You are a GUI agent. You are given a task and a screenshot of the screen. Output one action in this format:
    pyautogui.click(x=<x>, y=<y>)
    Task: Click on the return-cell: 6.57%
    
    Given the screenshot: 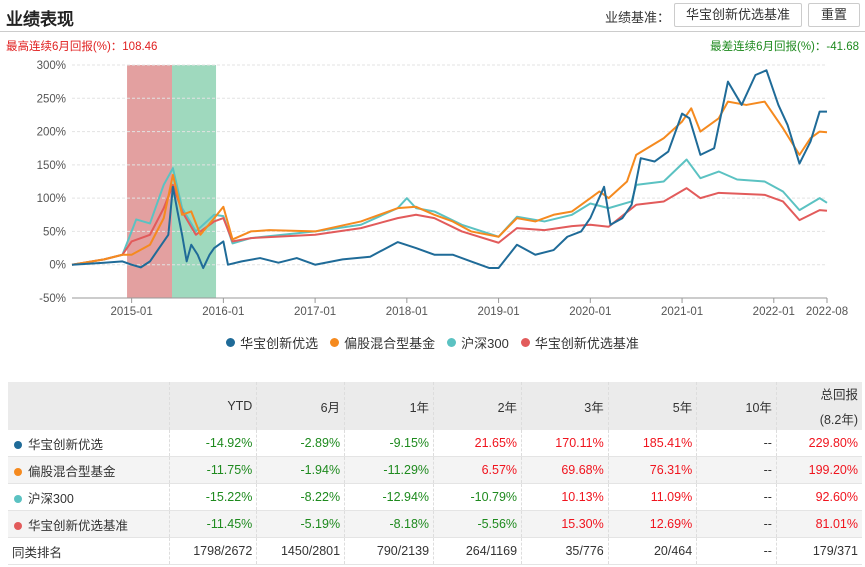 What is the action you would take?
    pyautogui.click(x=478, y=470)
    